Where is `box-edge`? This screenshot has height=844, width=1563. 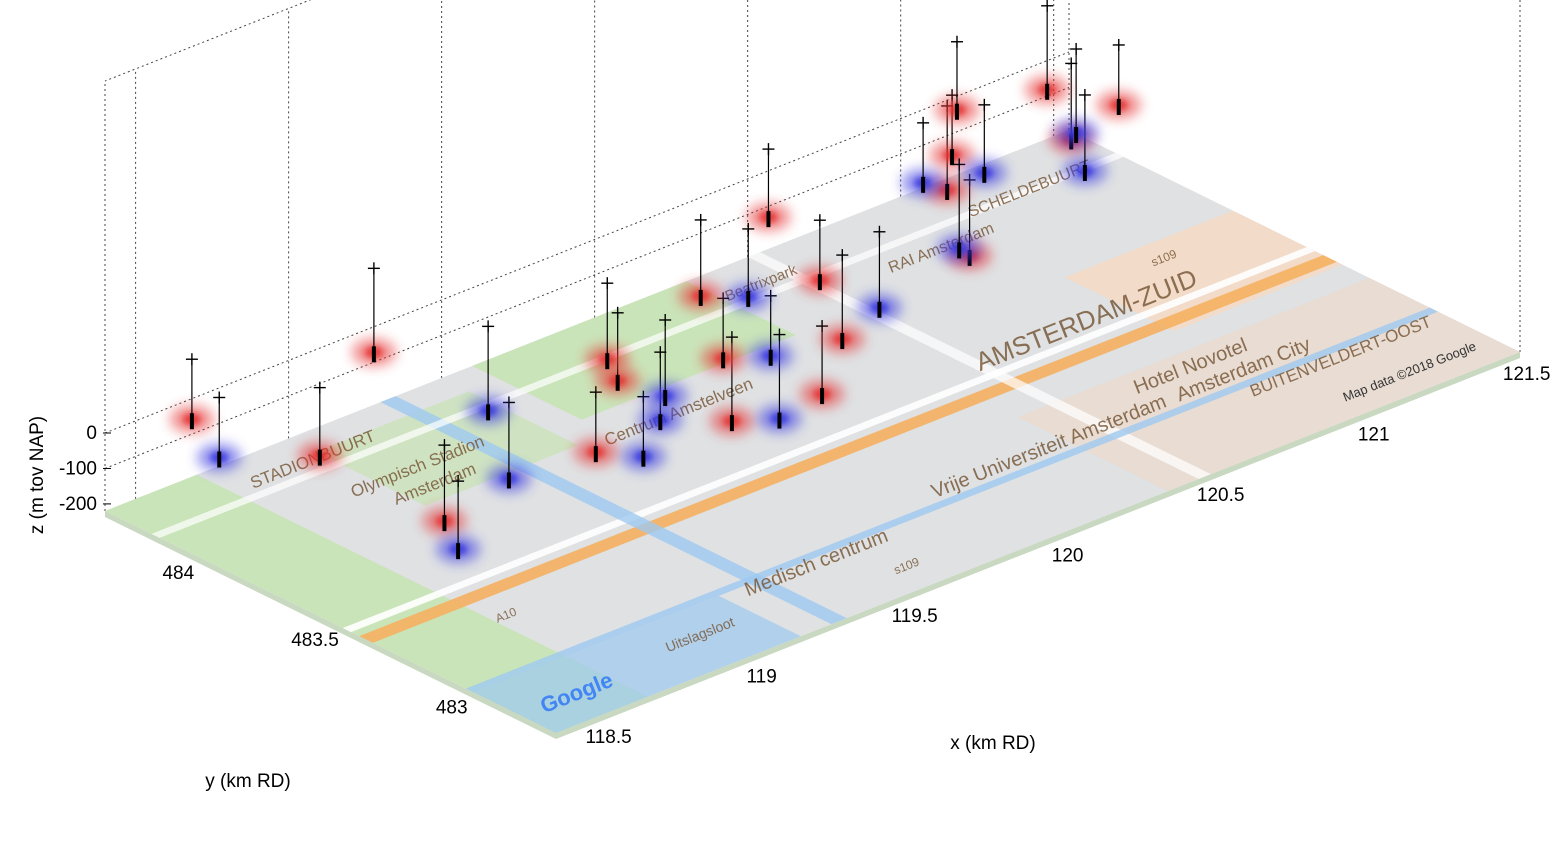
box-edge is located at coordinates (208, 41).